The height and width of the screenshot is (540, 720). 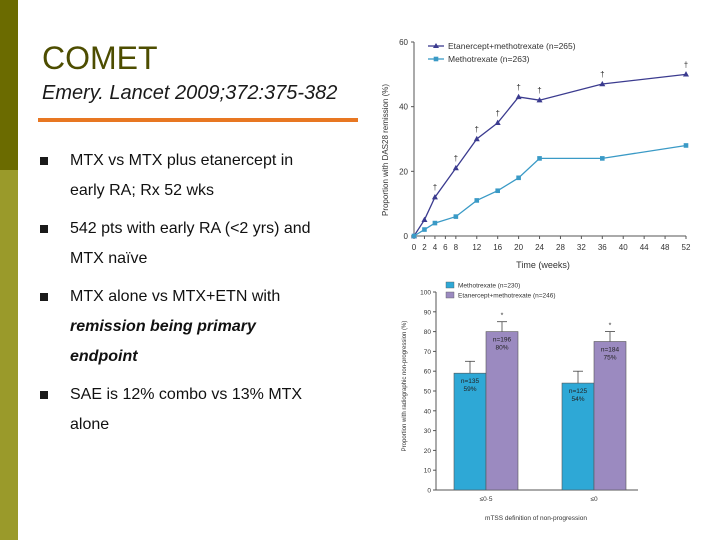 I want to click on line-chart-xtick-label: 24, so click(x=539, y=247).